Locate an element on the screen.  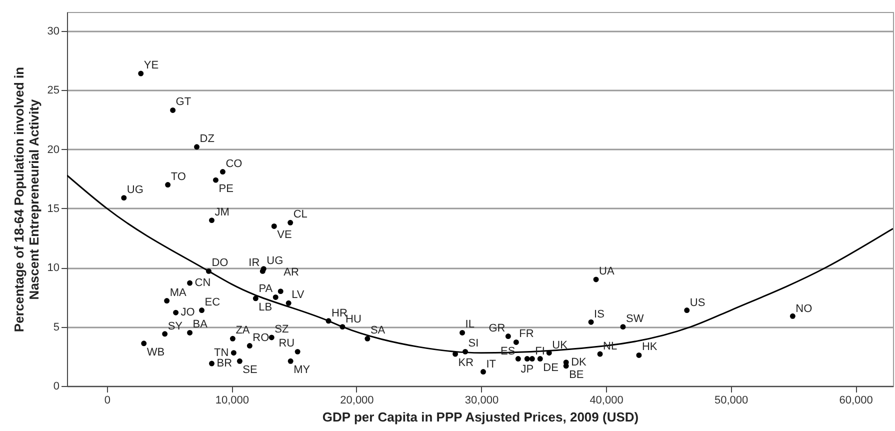
y-tick-label: 10 is located at coordinates (53, 268).